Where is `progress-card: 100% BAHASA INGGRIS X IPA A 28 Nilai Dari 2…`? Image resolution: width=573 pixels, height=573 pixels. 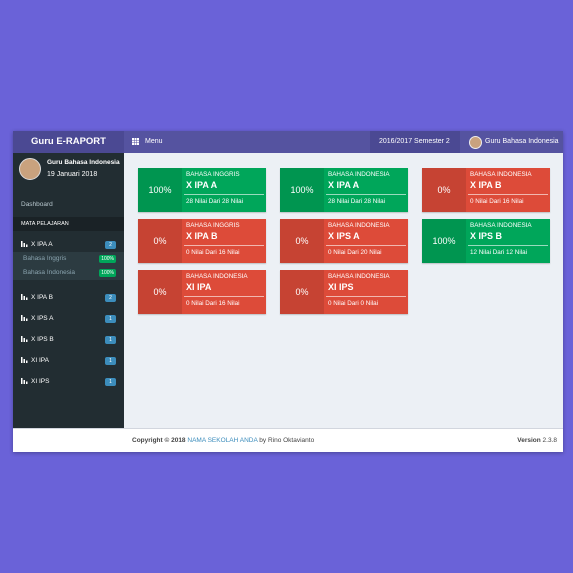 progress-card: 100% BAHASA INGGRIS X IPA A 28 Nilai Dari 2… is located at coordinates (202, 190).